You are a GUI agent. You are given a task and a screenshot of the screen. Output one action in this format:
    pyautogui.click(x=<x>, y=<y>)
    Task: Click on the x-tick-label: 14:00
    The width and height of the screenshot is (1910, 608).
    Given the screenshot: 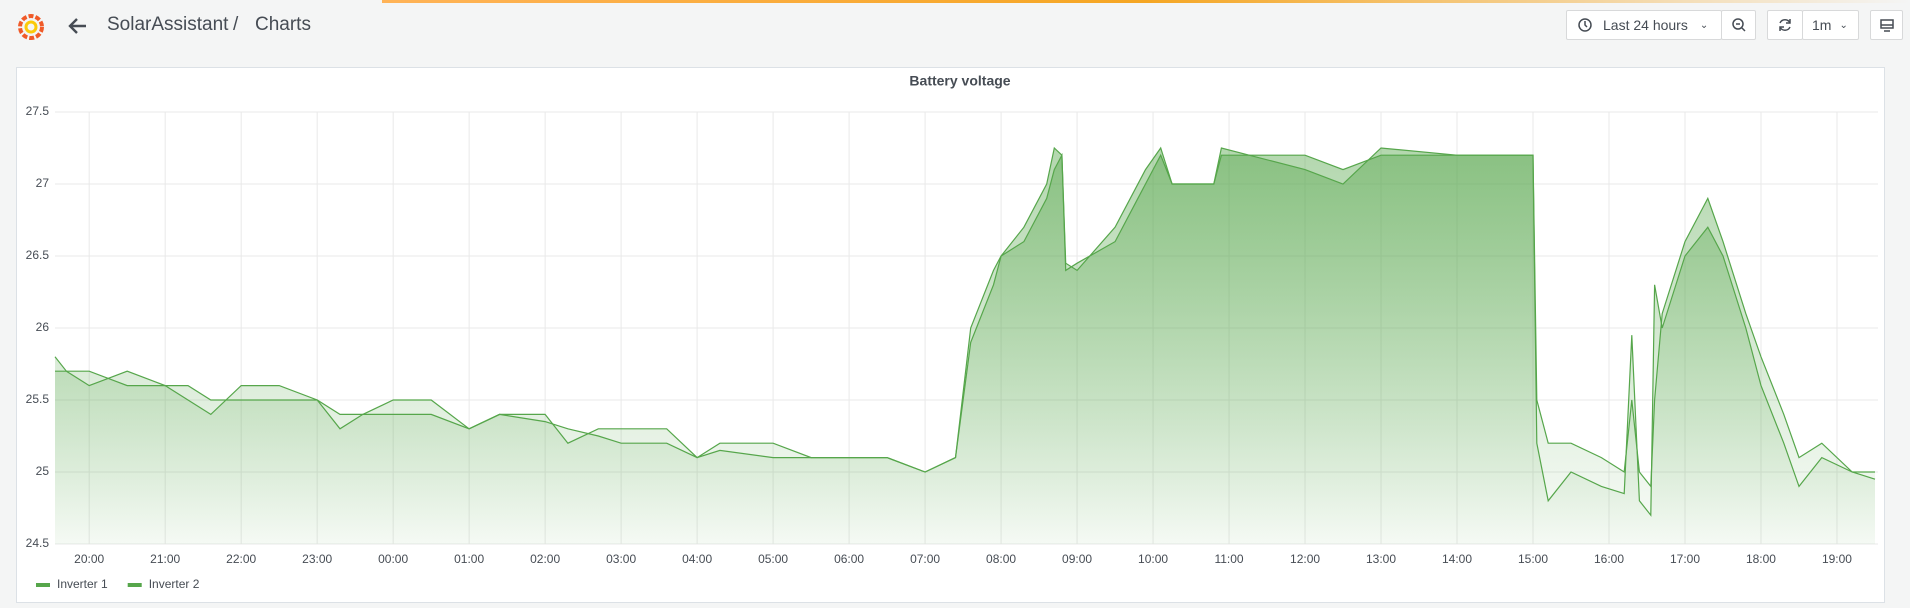 What is the action you would take?
    pyautogui.click(x=1457, y=559)
    